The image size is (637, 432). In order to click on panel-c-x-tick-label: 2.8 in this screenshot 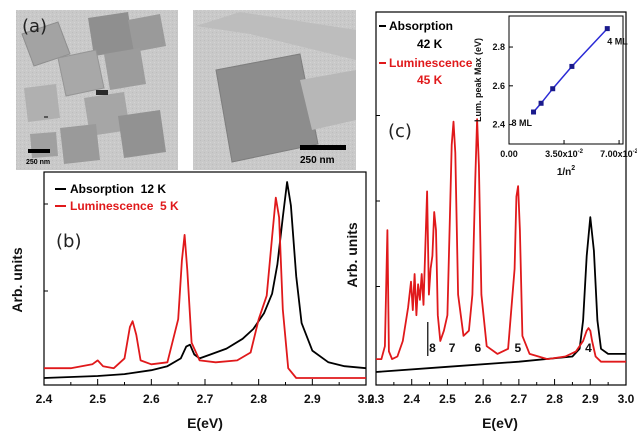, I will do `click(554, 399)`.